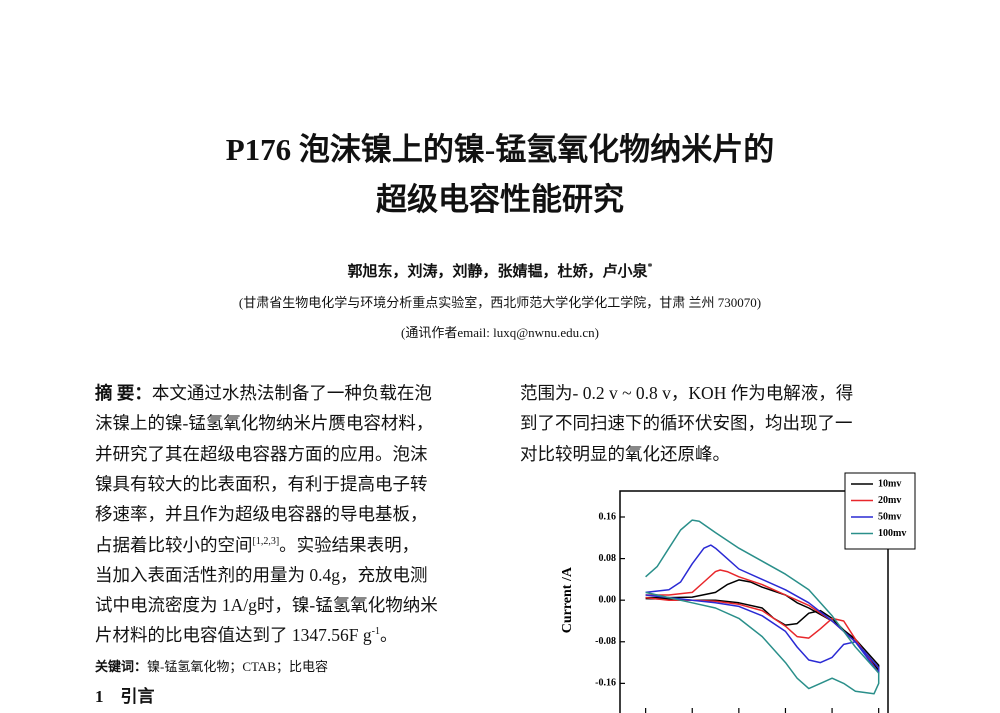  I want to click on right-line: 范围为- 0.2 v ~ 0.8 v，KOH 作为电解液，得, so click(687, 393).